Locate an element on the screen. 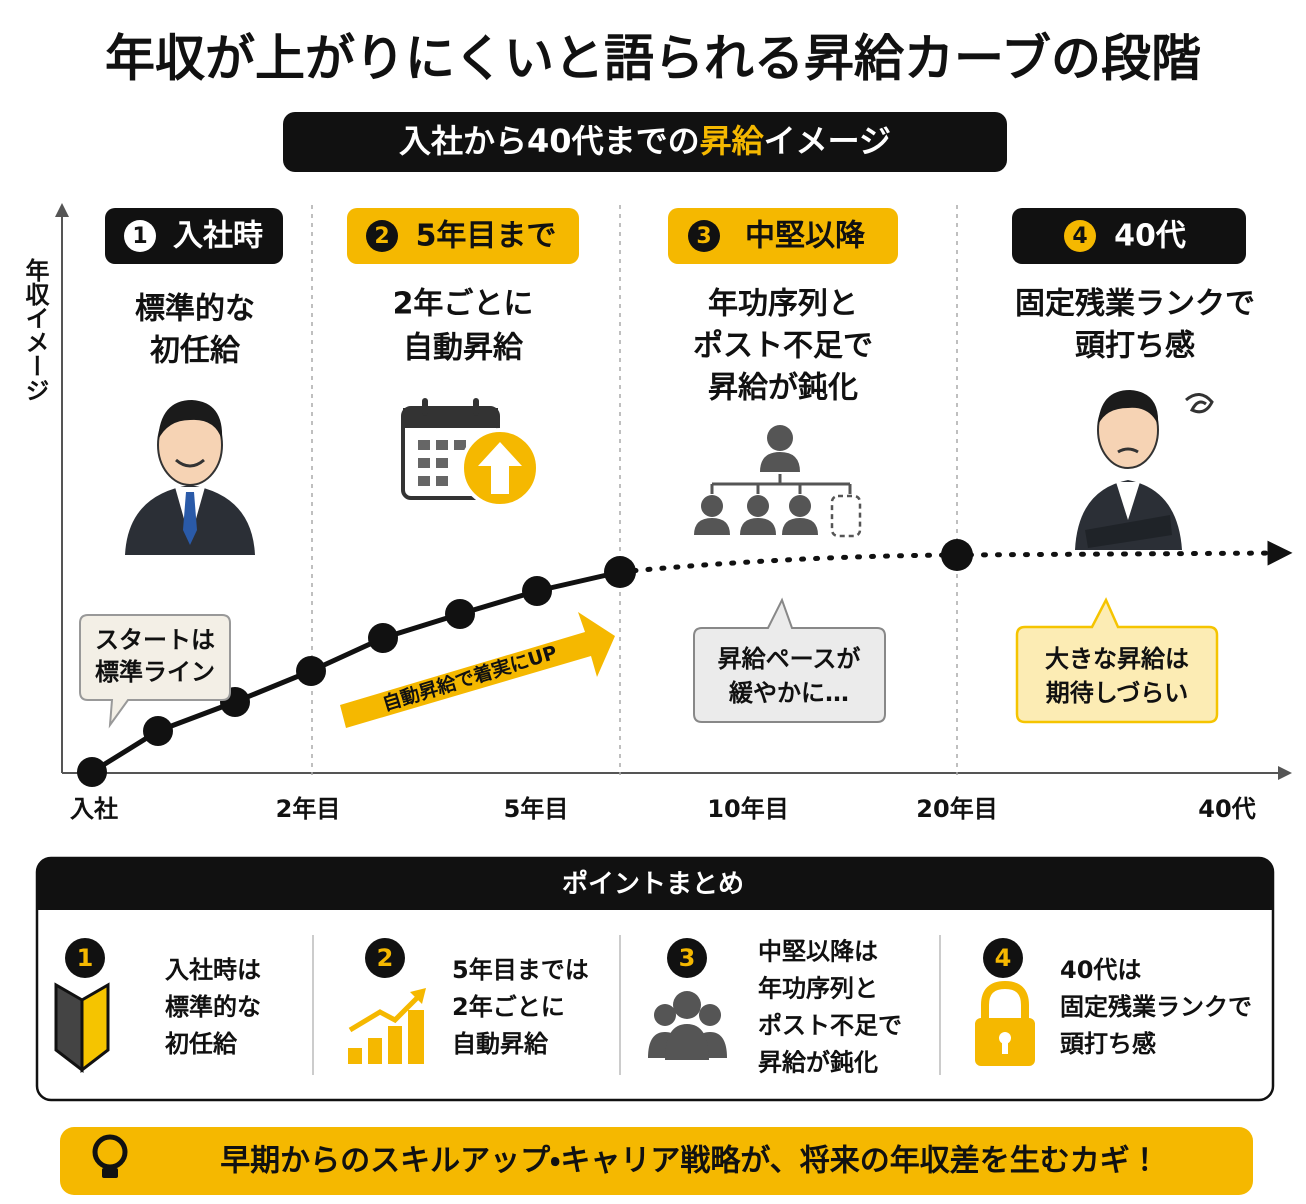 The height and width of the screenshot is (1204, 1306). icon-bulb is located at coordinates (110, 1156).